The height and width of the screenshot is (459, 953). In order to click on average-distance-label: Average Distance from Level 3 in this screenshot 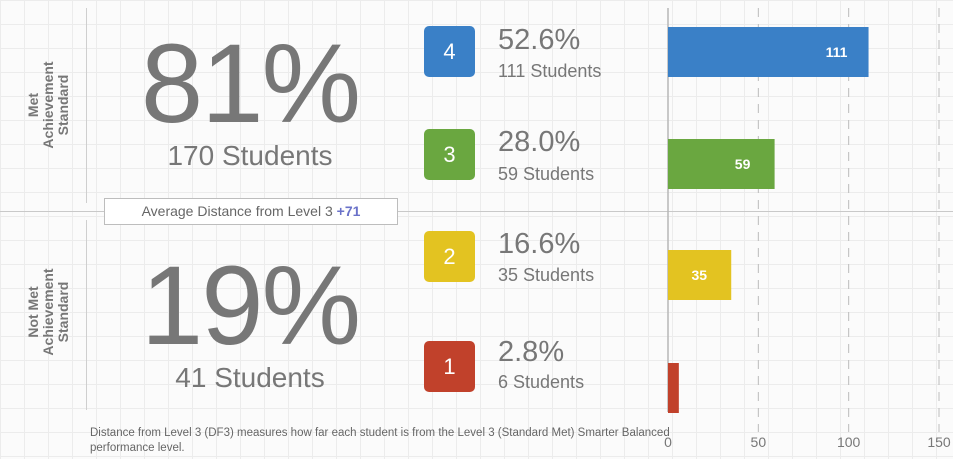, I will do `click(237, 211)`.